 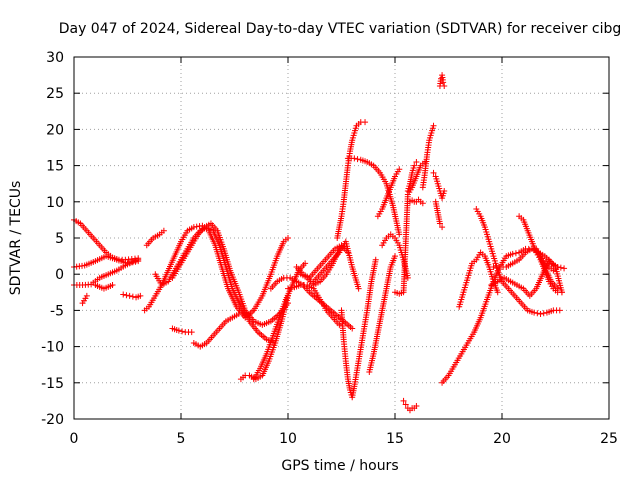 I want to click on y-tick-label: 0, so click(x=59, y=275).